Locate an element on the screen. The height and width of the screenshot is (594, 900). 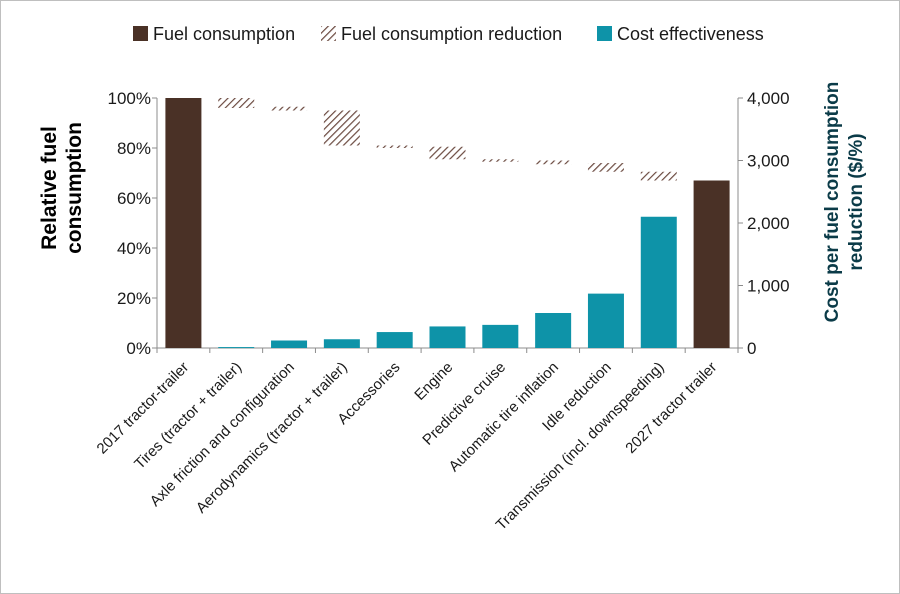
left-tick-label: 80% is located at coordinates (134, 148).